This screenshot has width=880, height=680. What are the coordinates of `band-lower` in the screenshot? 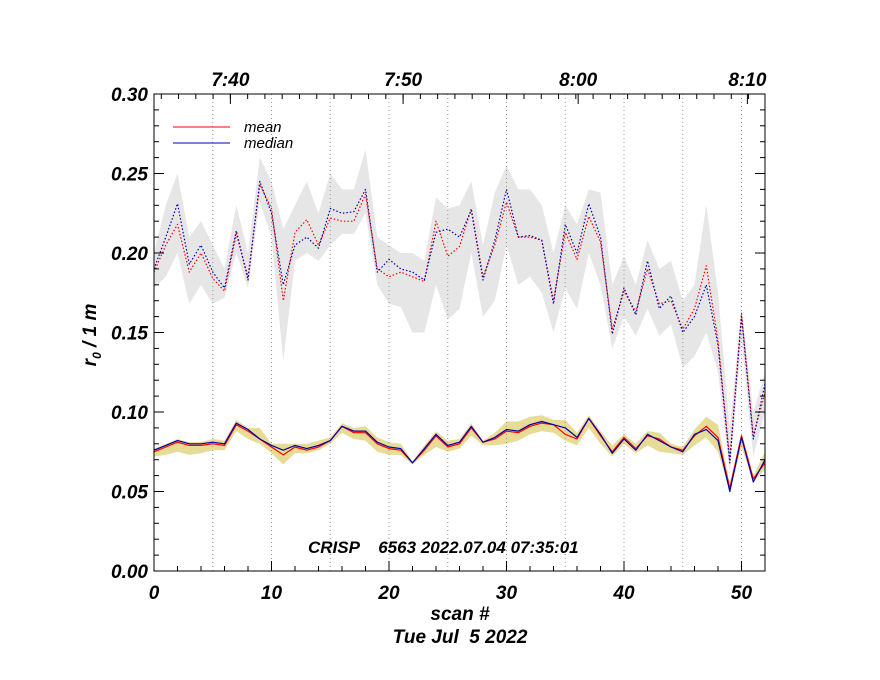 It's located at (459, 453).